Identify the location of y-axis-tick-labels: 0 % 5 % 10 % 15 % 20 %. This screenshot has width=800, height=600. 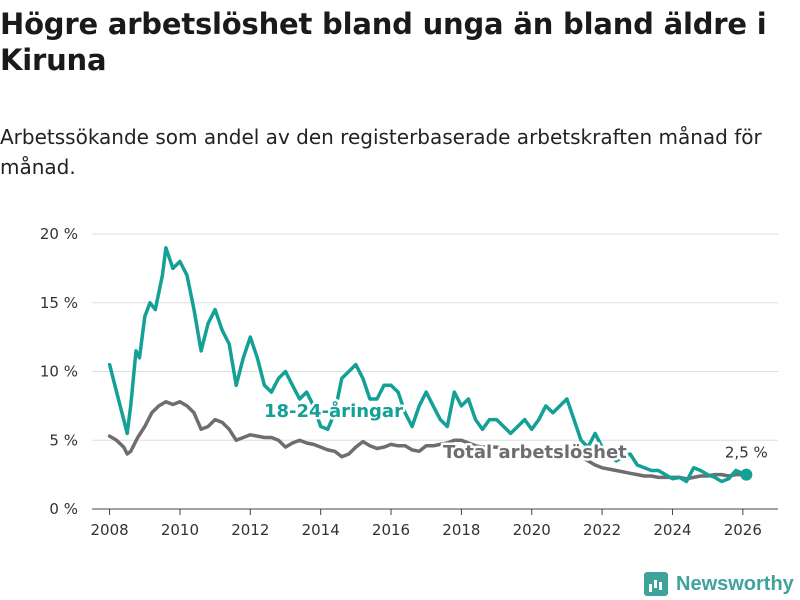
(59, 371).